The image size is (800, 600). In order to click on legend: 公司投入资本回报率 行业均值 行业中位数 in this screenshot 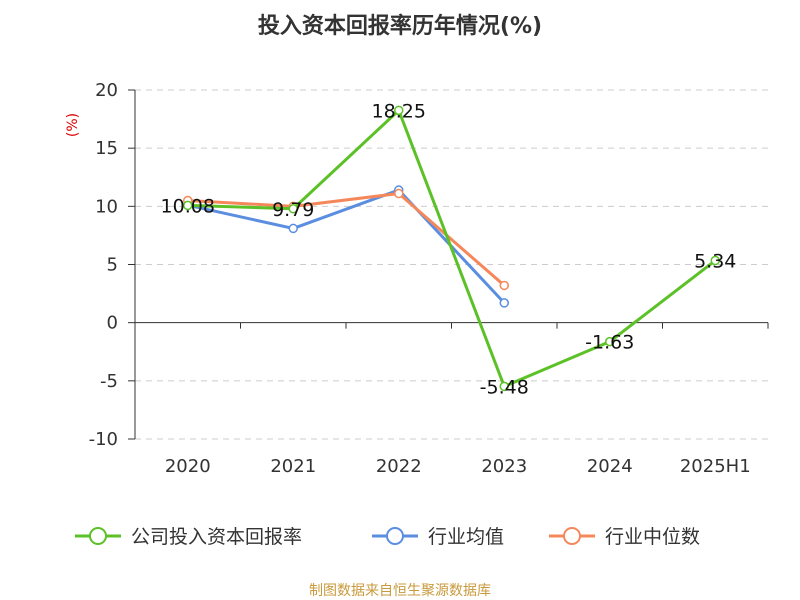, I will do `click(387, 537)`.